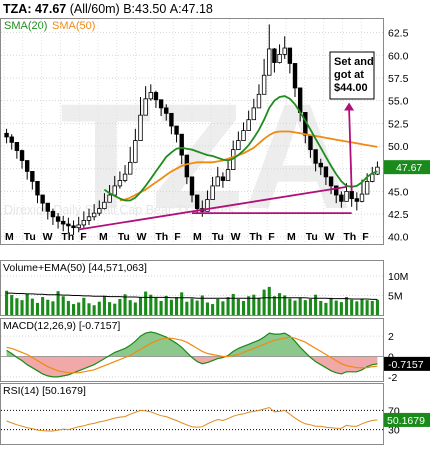 The height and width of the screenshot is (450, 430). Describe the element at coordinates (398, 147) in the screenshot. I see `price-tick-label: 50.0` at that location.